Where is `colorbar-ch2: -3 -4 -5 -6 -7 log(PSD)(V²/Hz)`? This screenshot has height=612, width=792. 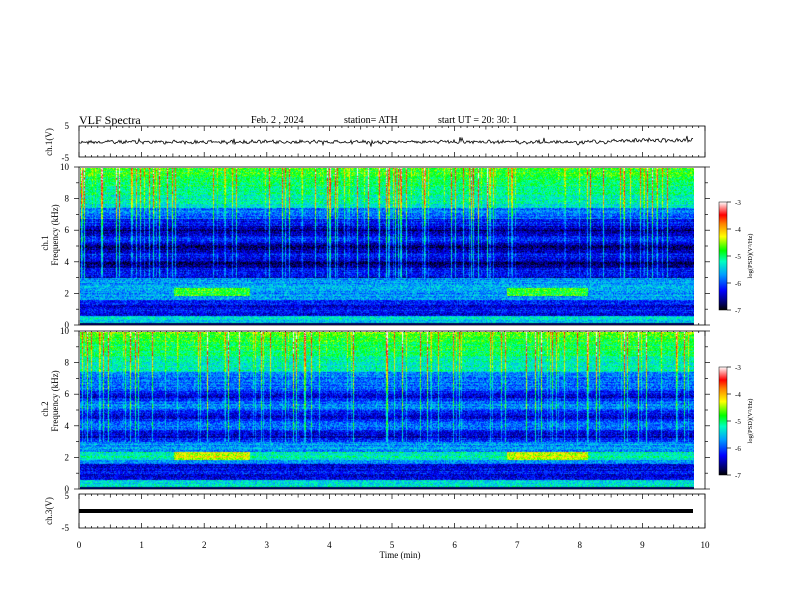
colorbar-ch2: -3 -4 -5 -6 -7 log(PSD)(V²/Hz) is located at coordinates (736, 422).